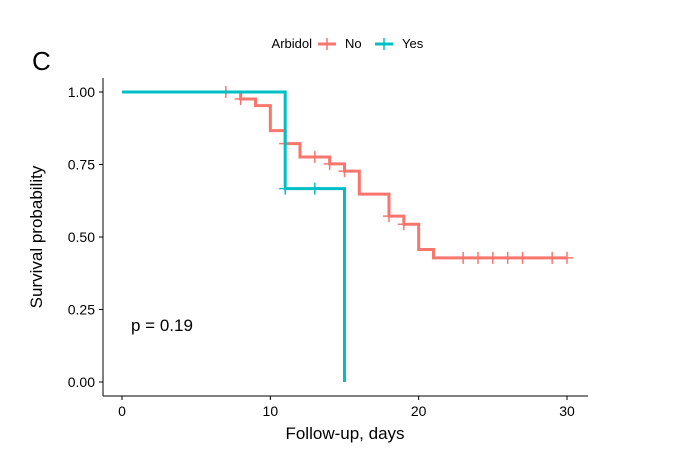 The image size is (673, 457). What do you see at coordinates (81, 92) in the screenshot?
I see `y-tick-label: 1.00` at bounding box center [81, 92].